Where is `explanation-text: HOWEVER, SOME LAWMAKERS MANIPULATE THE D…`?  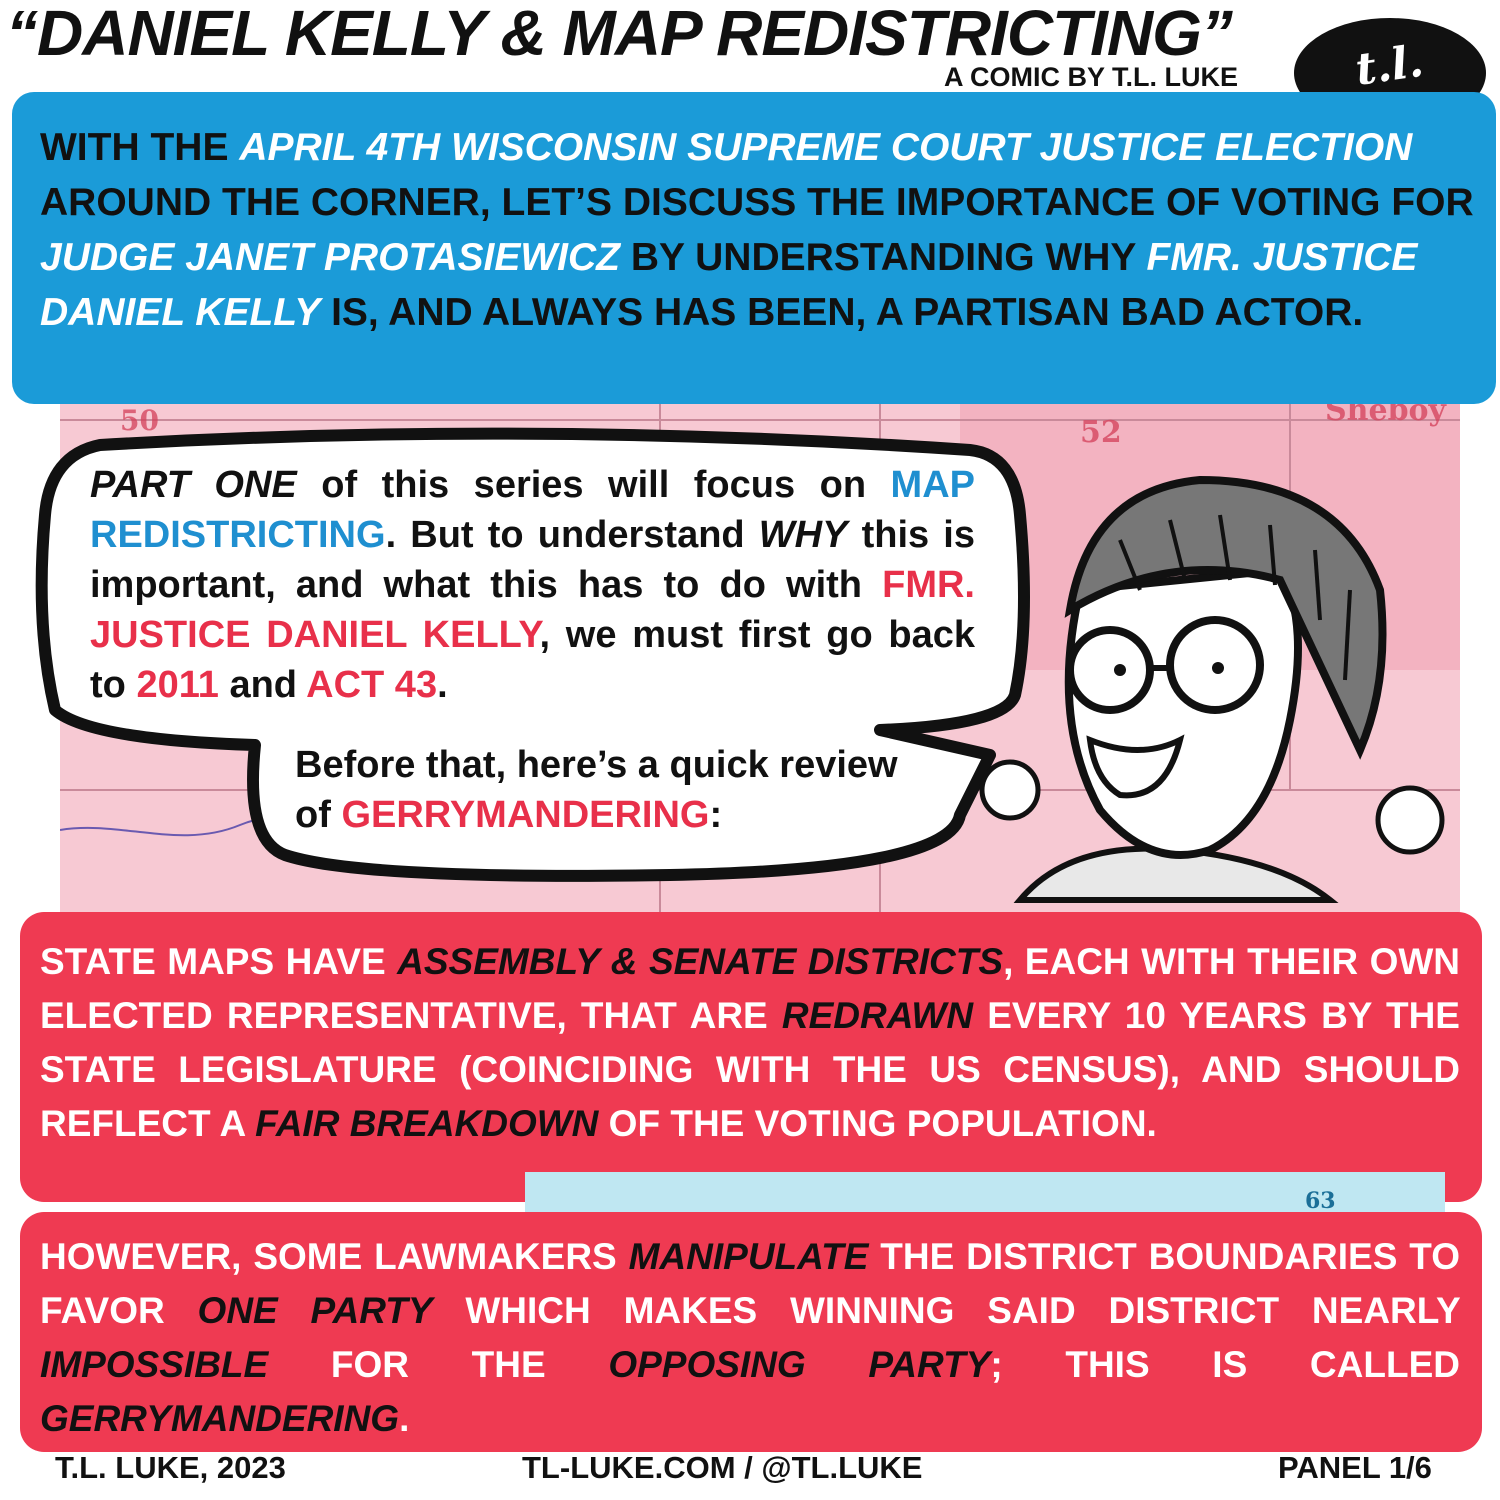 explanation-text: HOWEVER, SOME LAWMAKERS MANIPULATE THE D… is located at coordinates (750, 1338).